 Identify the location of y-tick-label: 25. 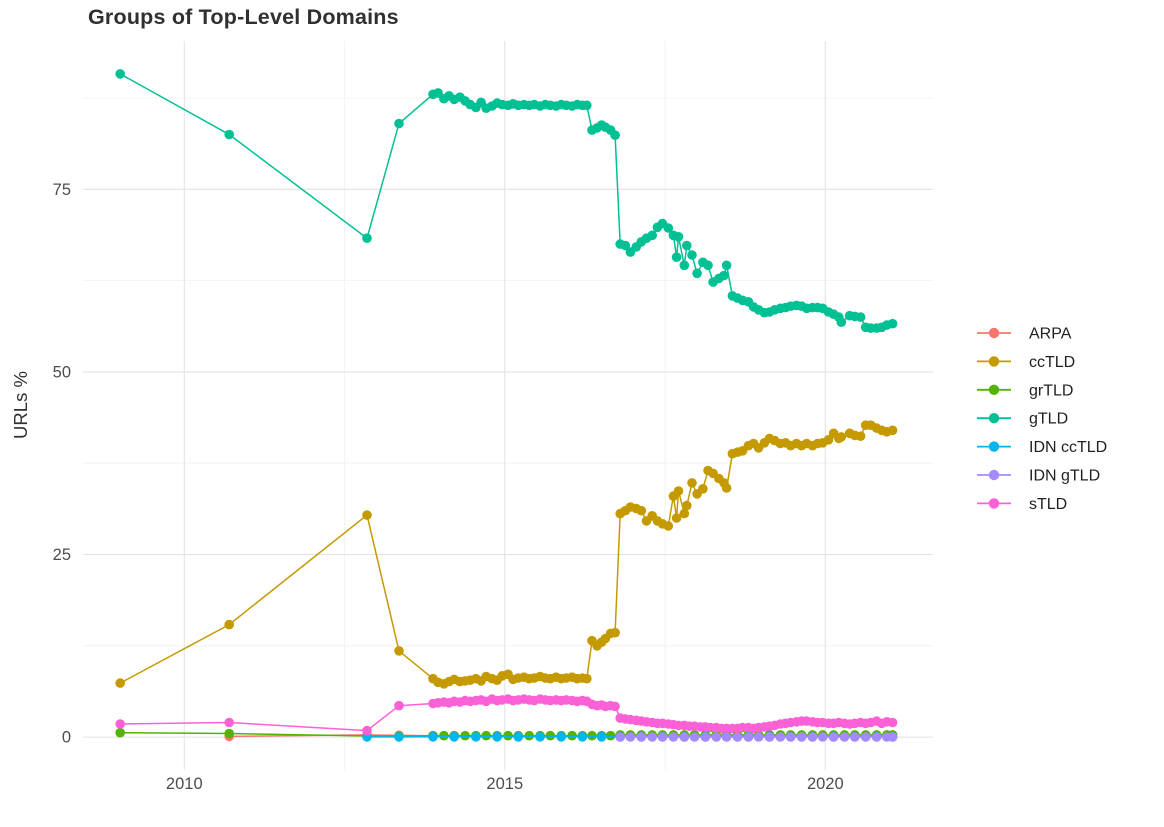
(62, 555).